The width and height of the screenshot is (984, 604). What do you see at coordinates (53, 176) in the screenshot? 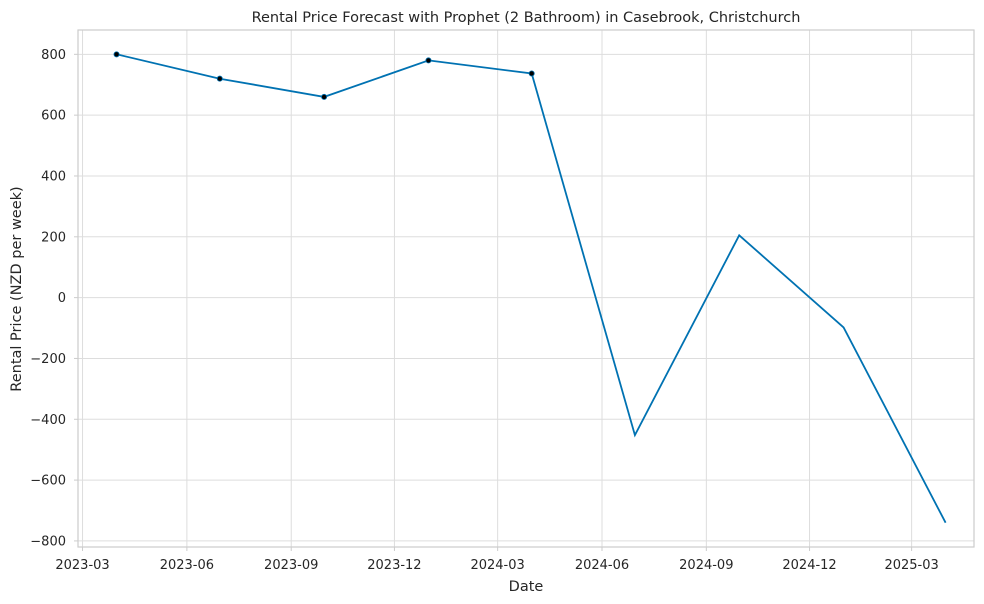
I see `y-tick-label: 400` at bounding box center [53, 176].